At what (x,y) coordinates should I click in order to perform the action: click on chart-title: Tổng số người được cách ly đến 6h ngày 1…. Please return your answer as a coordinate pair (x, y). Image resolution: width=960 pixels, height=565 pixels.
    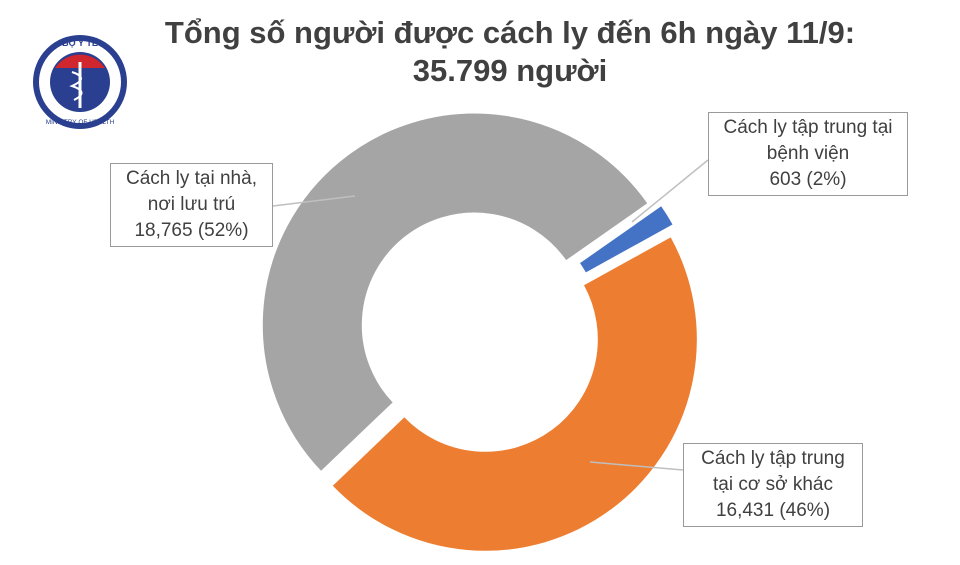
    Looking at the image, I should click on (510, 51).